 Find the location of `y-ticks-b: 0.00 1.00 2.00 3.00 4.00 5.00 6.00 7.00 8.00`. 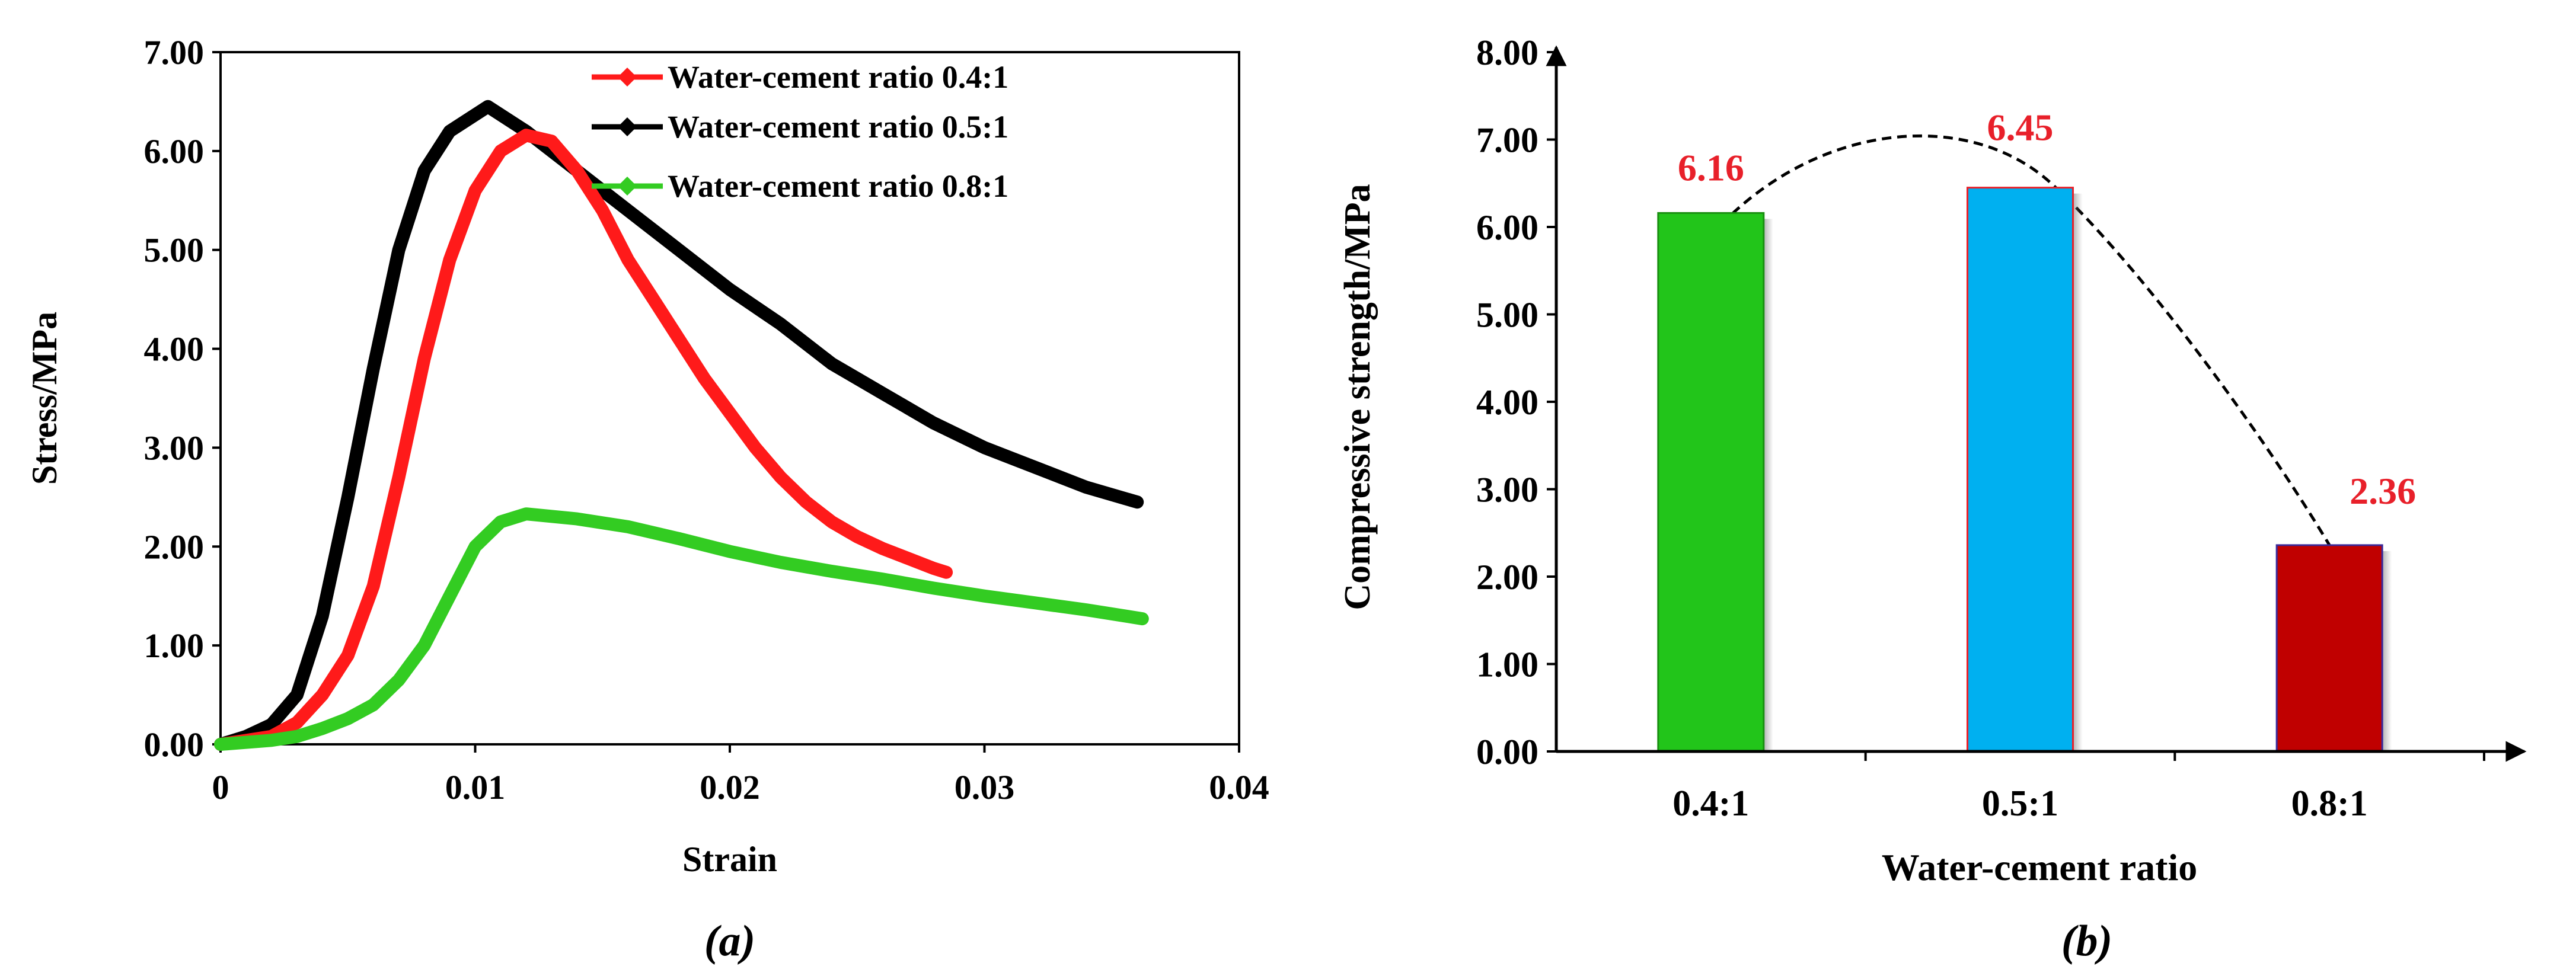

y-ticks-b: 0.00 1.00 2.00 3.00 4.00 5.00 6.00 7.00 8.00 is located at coordinates (1516, 402).